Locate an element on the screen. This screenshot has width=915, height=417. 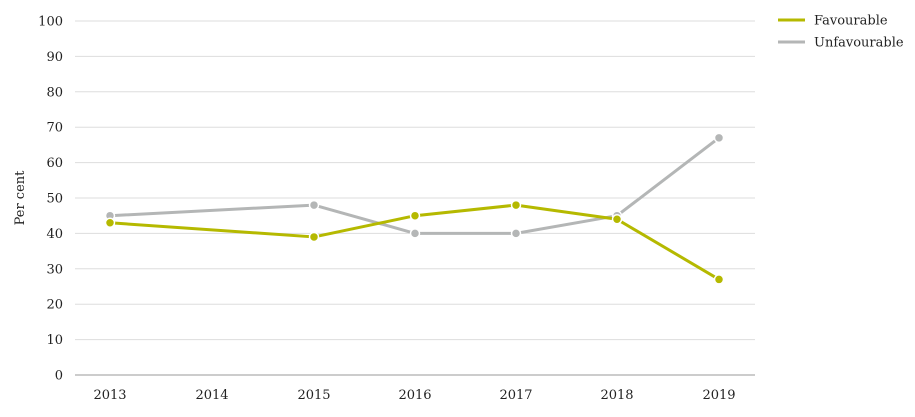
y-tick-label: 0 is located at coordinates (59, 376).